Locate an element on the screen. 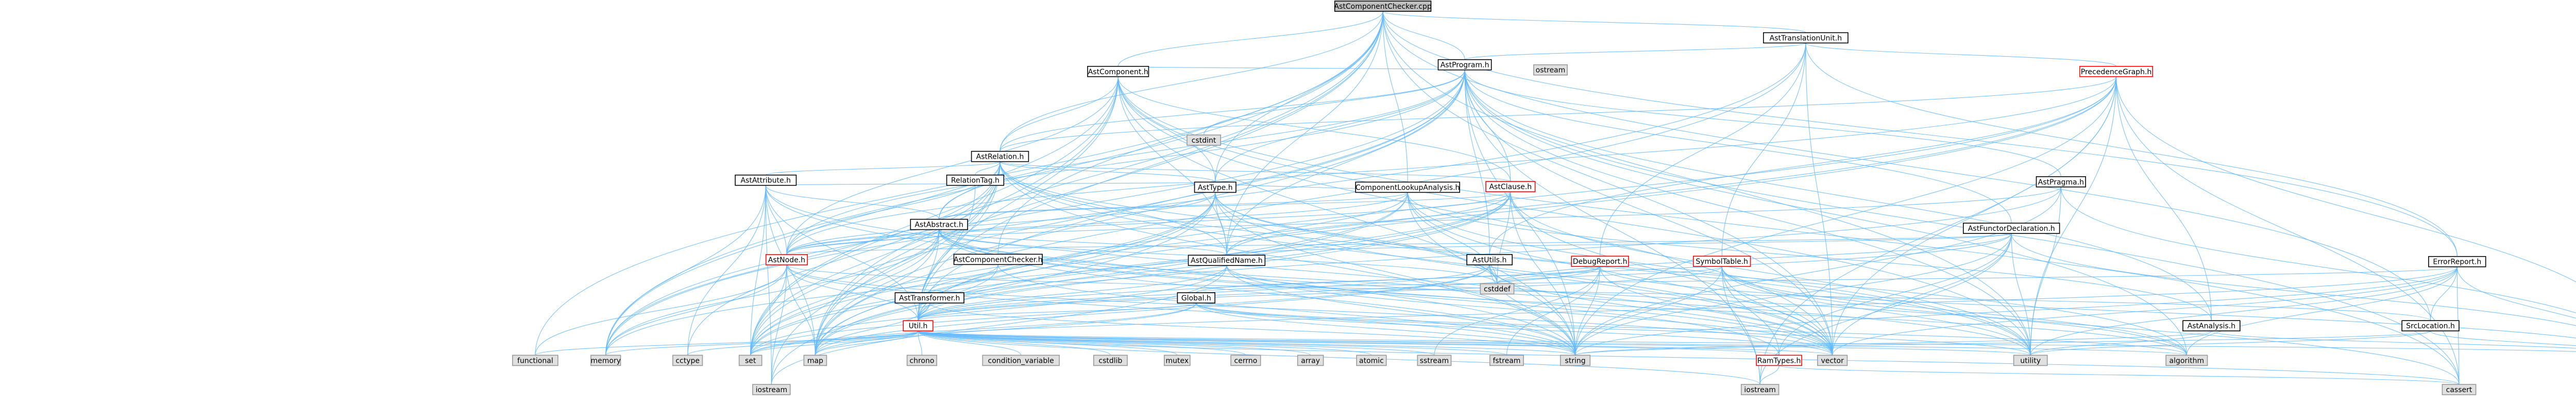 The image size is (2576, 404). edge-attr-to-string is located at coordinates (1170, 270).